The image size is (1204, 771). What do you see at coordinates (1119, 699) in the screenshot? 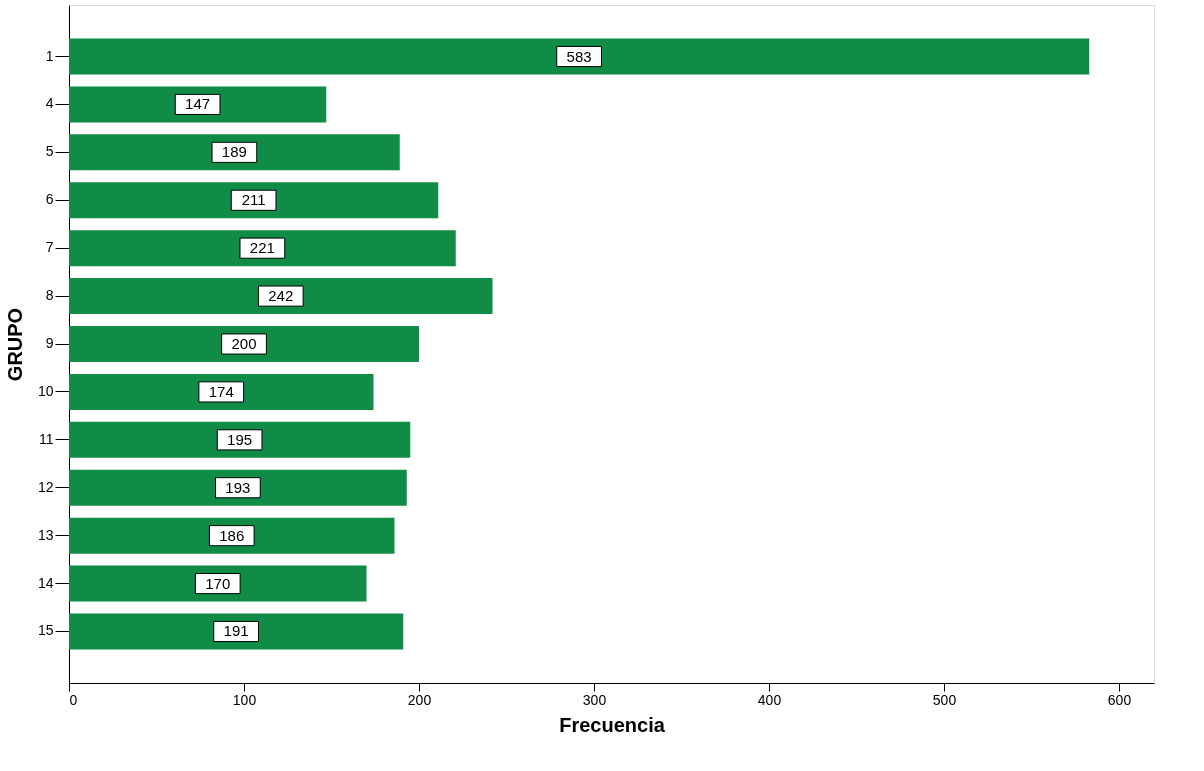
I see `x-tick-label: 600` at bounding box center [1119, 699].